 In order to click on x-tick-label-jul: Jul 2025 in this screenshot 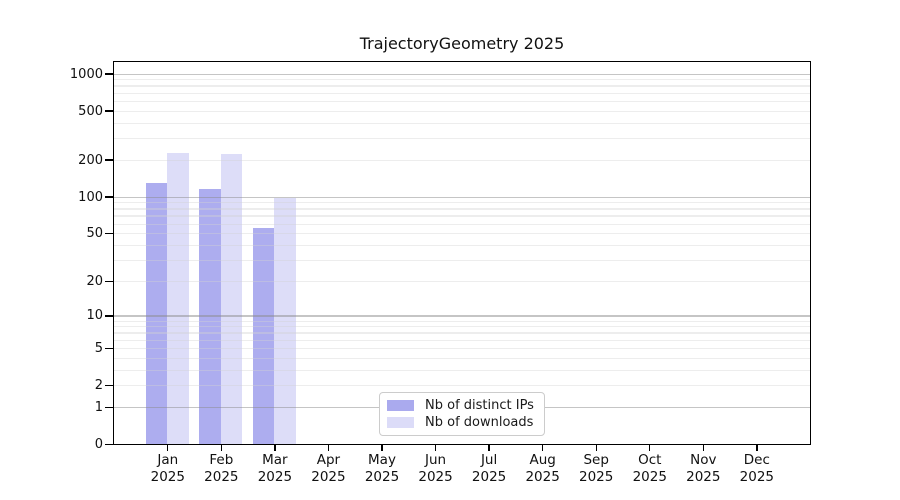, I will do `click(489, 469)`.